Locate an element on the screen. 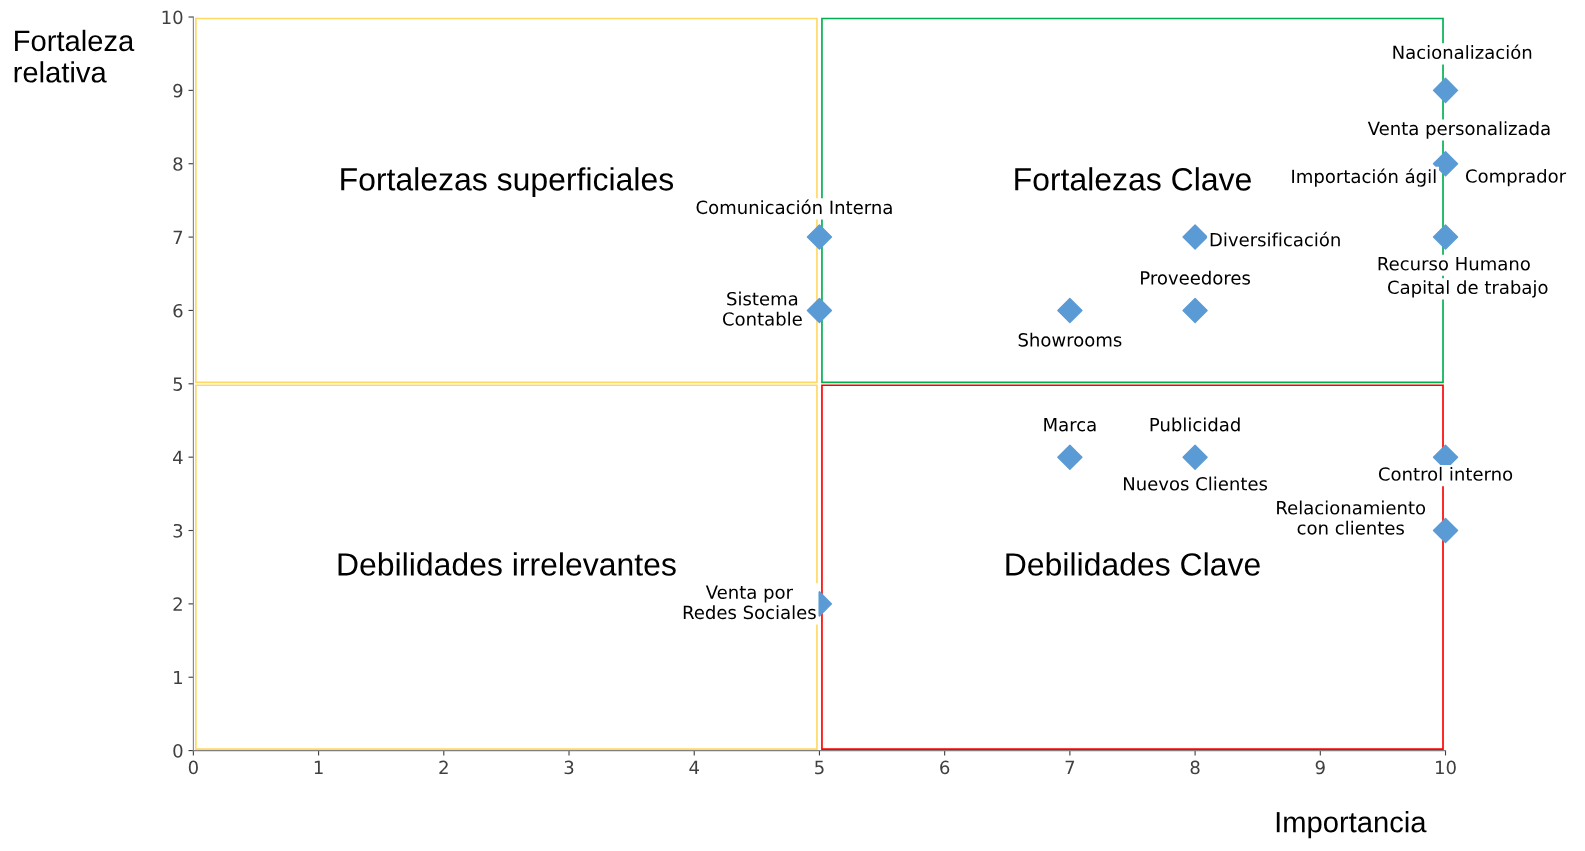 This screenshot has width=1585, height=851. x-tick-label: 1 is located at coordinates (318, 767).